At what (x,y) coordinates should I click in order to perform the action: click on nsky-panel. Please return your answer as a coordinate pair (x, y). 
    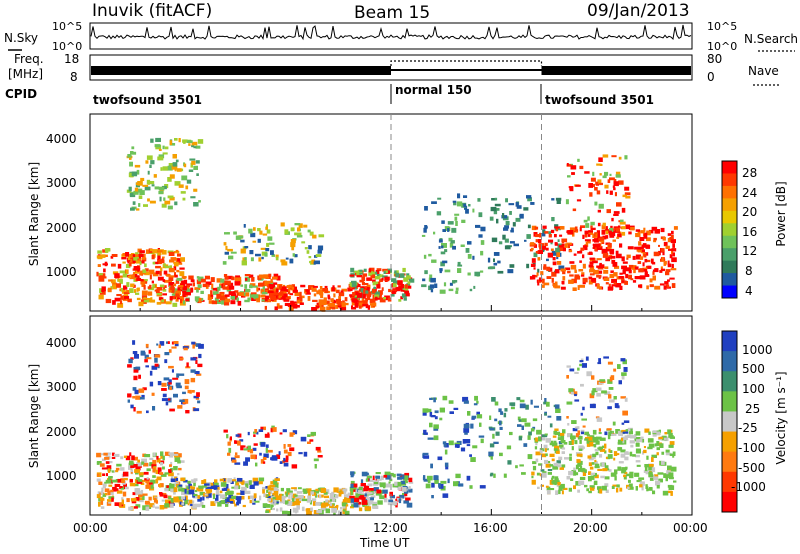
    Looking at the image, I should click on (391, 36).